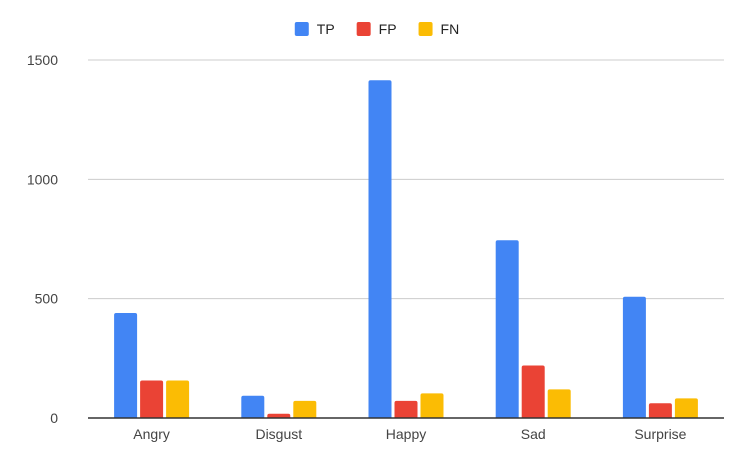 This screenshot has height=460, width=746. Describe the element at coordinates (42, 179) in the screenshot. I see `y-tick-label: 1000` at that location.